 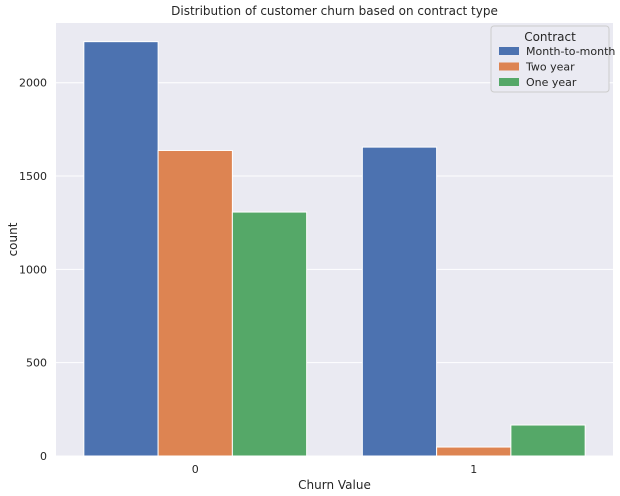 What do you see at coordinates (334, 485) in the screenshot?
I see `x-axis-label: Churn Value` at bounding box center [334, 485].